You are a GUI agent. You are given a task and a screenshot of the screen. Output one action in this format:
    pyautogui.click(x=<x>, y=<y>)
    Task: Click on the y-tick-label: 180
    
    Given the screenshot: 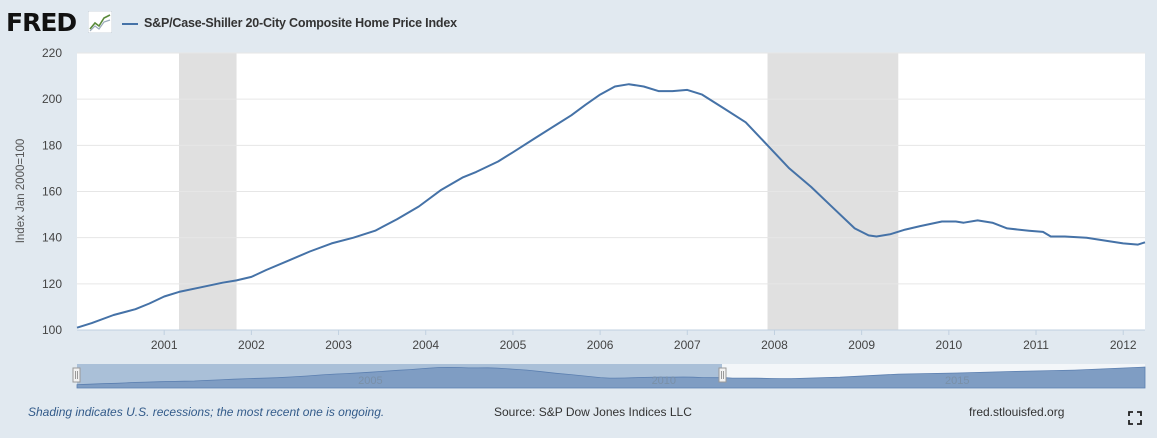 What is the action you would take?
    pyautogui.click(x=52, y=145)
    